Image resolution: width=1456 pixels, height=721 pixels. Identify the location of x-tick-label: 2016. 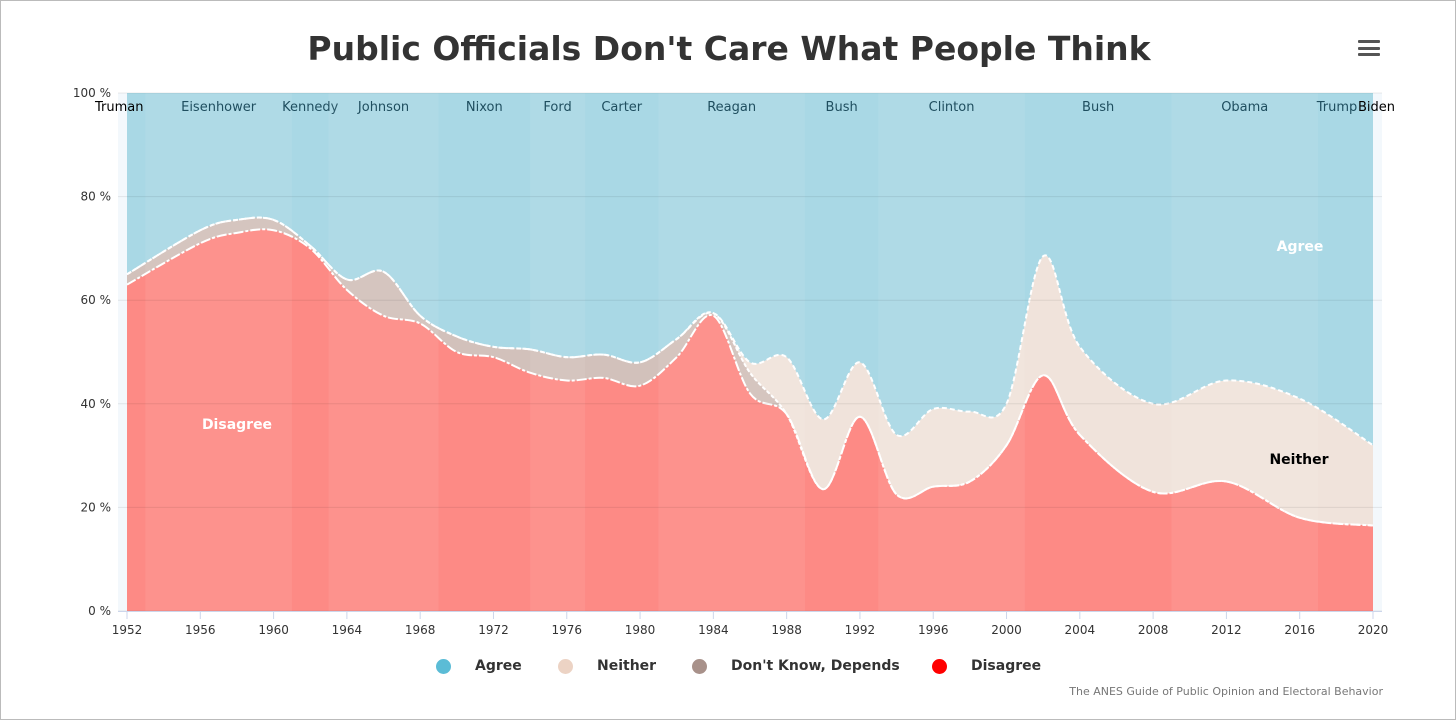
(1299, 630).